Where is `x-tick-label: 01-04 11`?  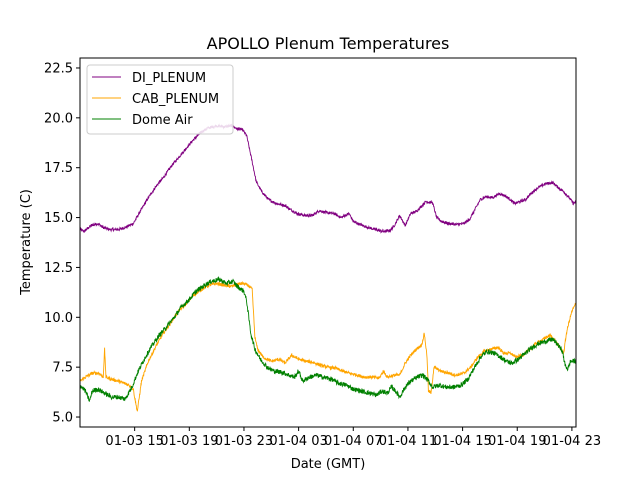 x-tick-label: 01-04 11 is located at coordinates (408, 441).